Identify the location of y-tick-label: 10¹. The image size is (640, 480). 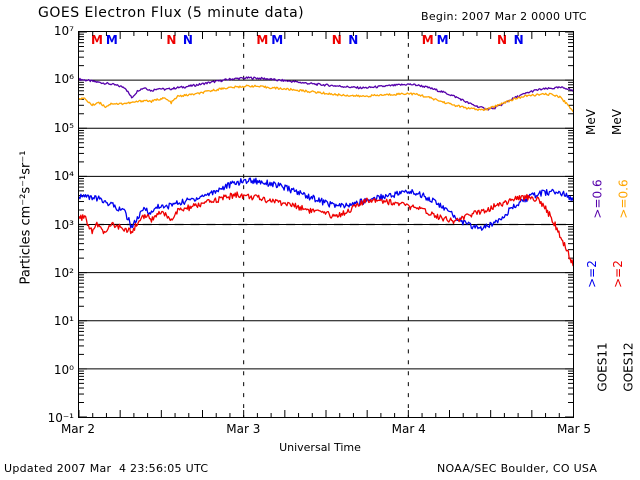
(63, 321).